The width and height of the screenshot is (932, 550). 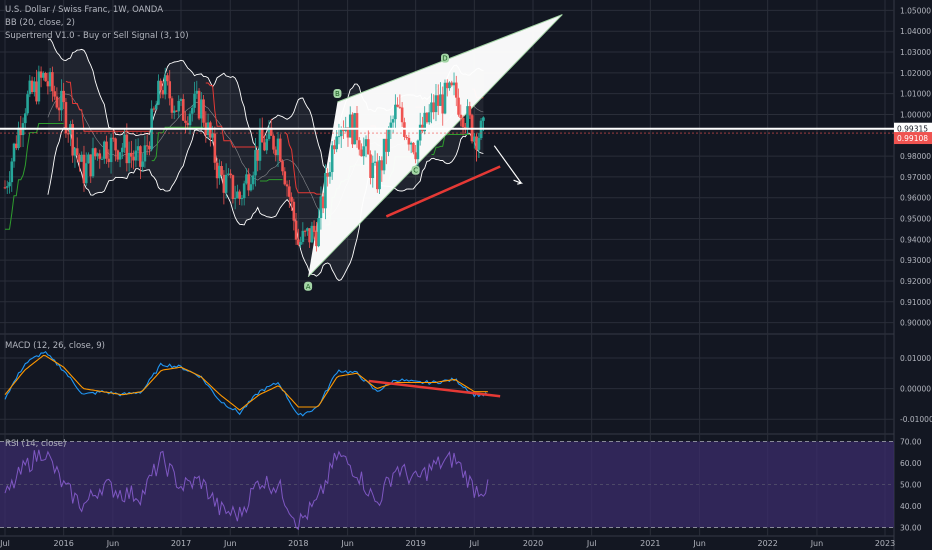 What do you see at coordinates (915, 10) in the screenshot?
I see `y-tick-label: 1.05000` at bounding box center [915, 10].